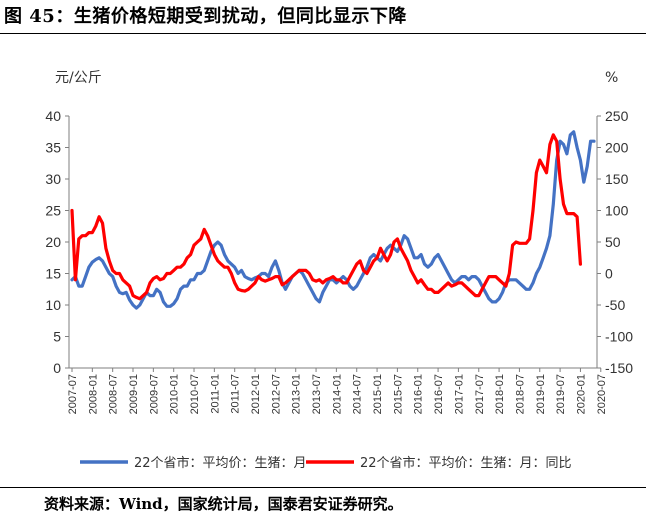 The height and width of the screenshot is (531, 652). Describe the element at coordinates (609, 274) in the screenshot. I see `right-tick-label: 0` at that location.